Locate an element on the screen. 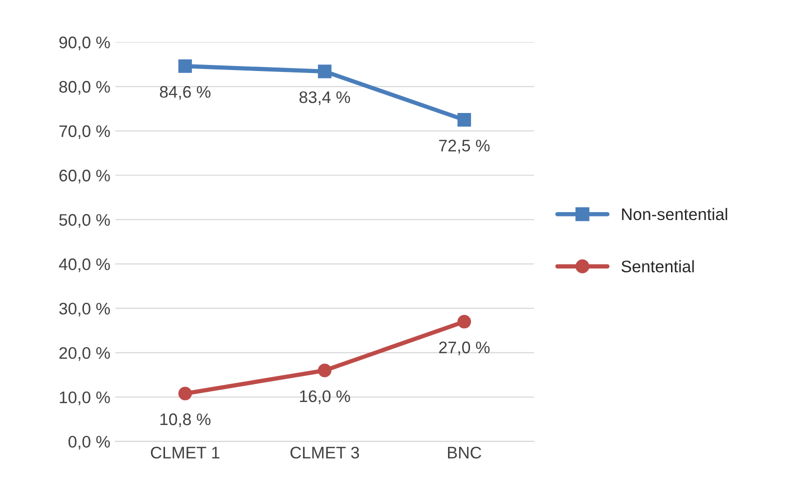  x-tick-label: CLMET 3 is located at coordinates (325, 452).